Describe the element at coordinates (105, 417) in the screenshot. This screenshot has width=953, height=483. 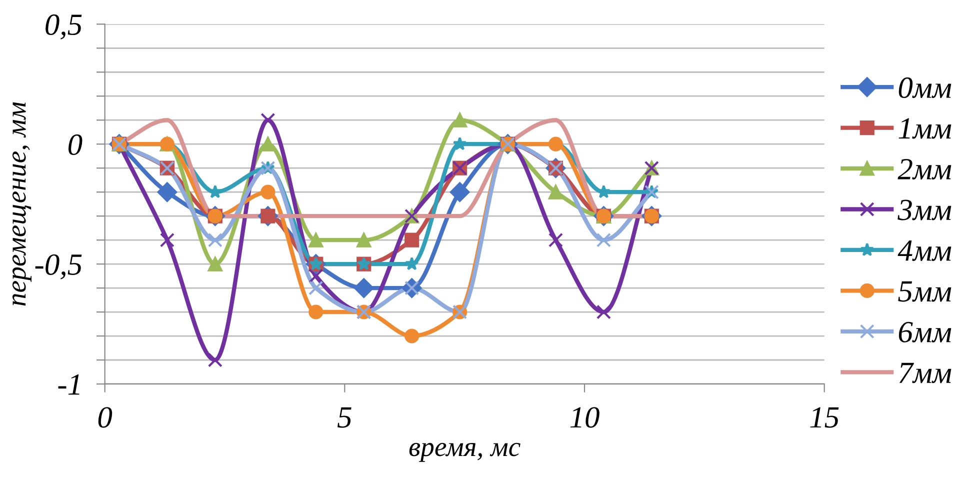
I see `x-tick-label: 0` at that location.